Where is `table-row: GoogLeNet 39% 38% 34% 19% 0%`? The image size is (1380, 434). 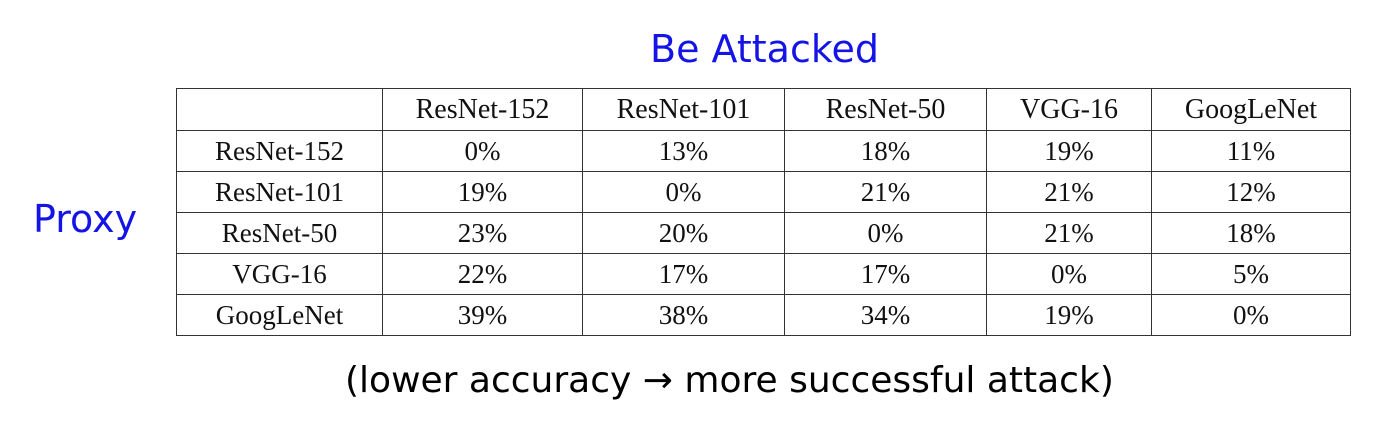
table-row: GoogLeNet 39% 38% 34% 19% 0% is located at coordinates (763, 315).